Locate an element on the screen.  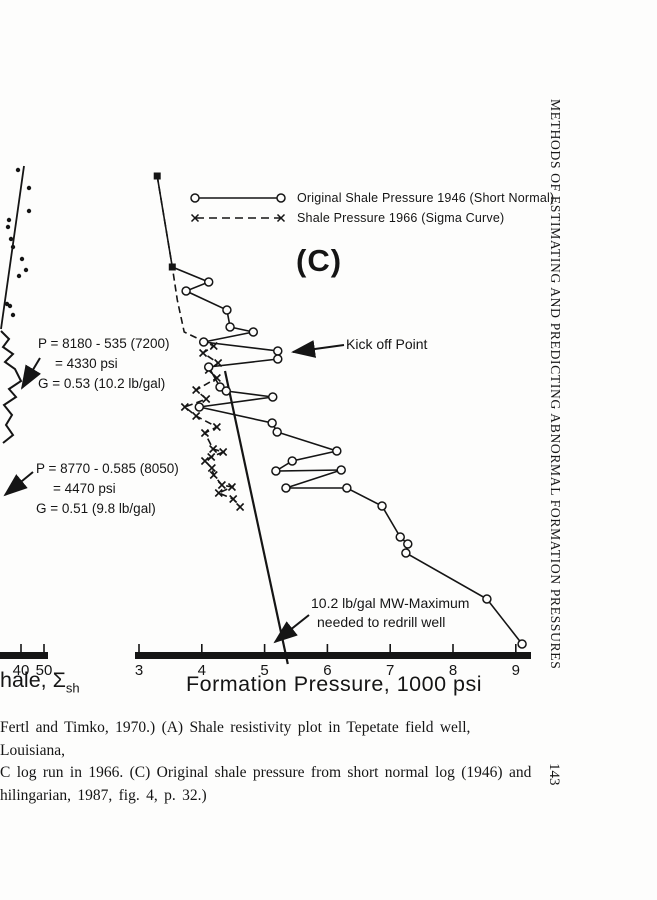
x-axis-tick-label: 6 is located at coordinates (327, 670).